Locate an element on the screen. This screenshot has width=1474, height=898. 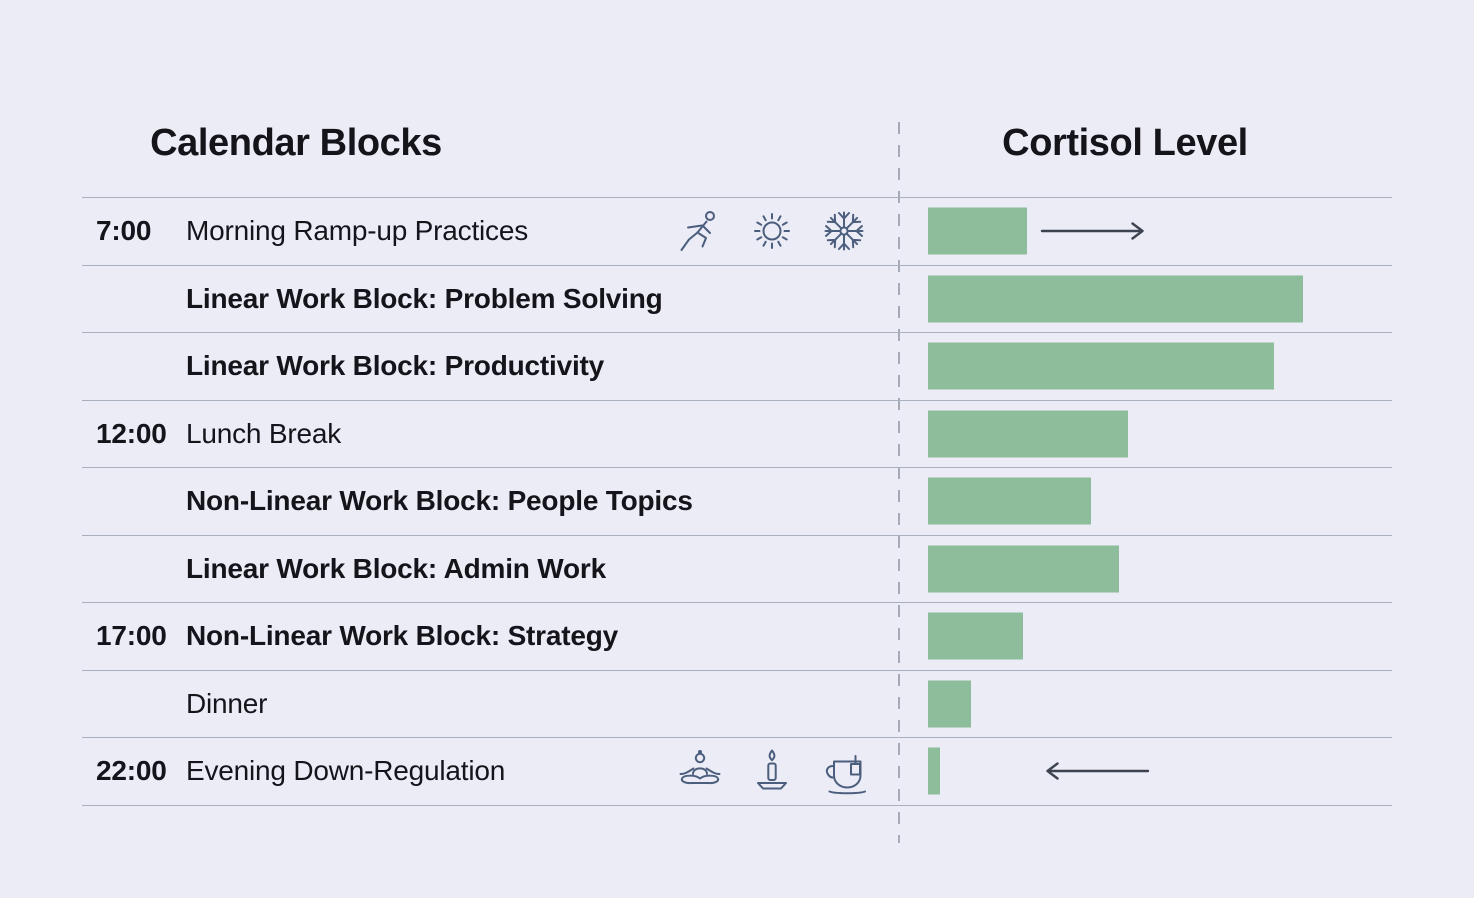
row-label: Morning Ramp-up Practices is located at coordinates (357, 231).